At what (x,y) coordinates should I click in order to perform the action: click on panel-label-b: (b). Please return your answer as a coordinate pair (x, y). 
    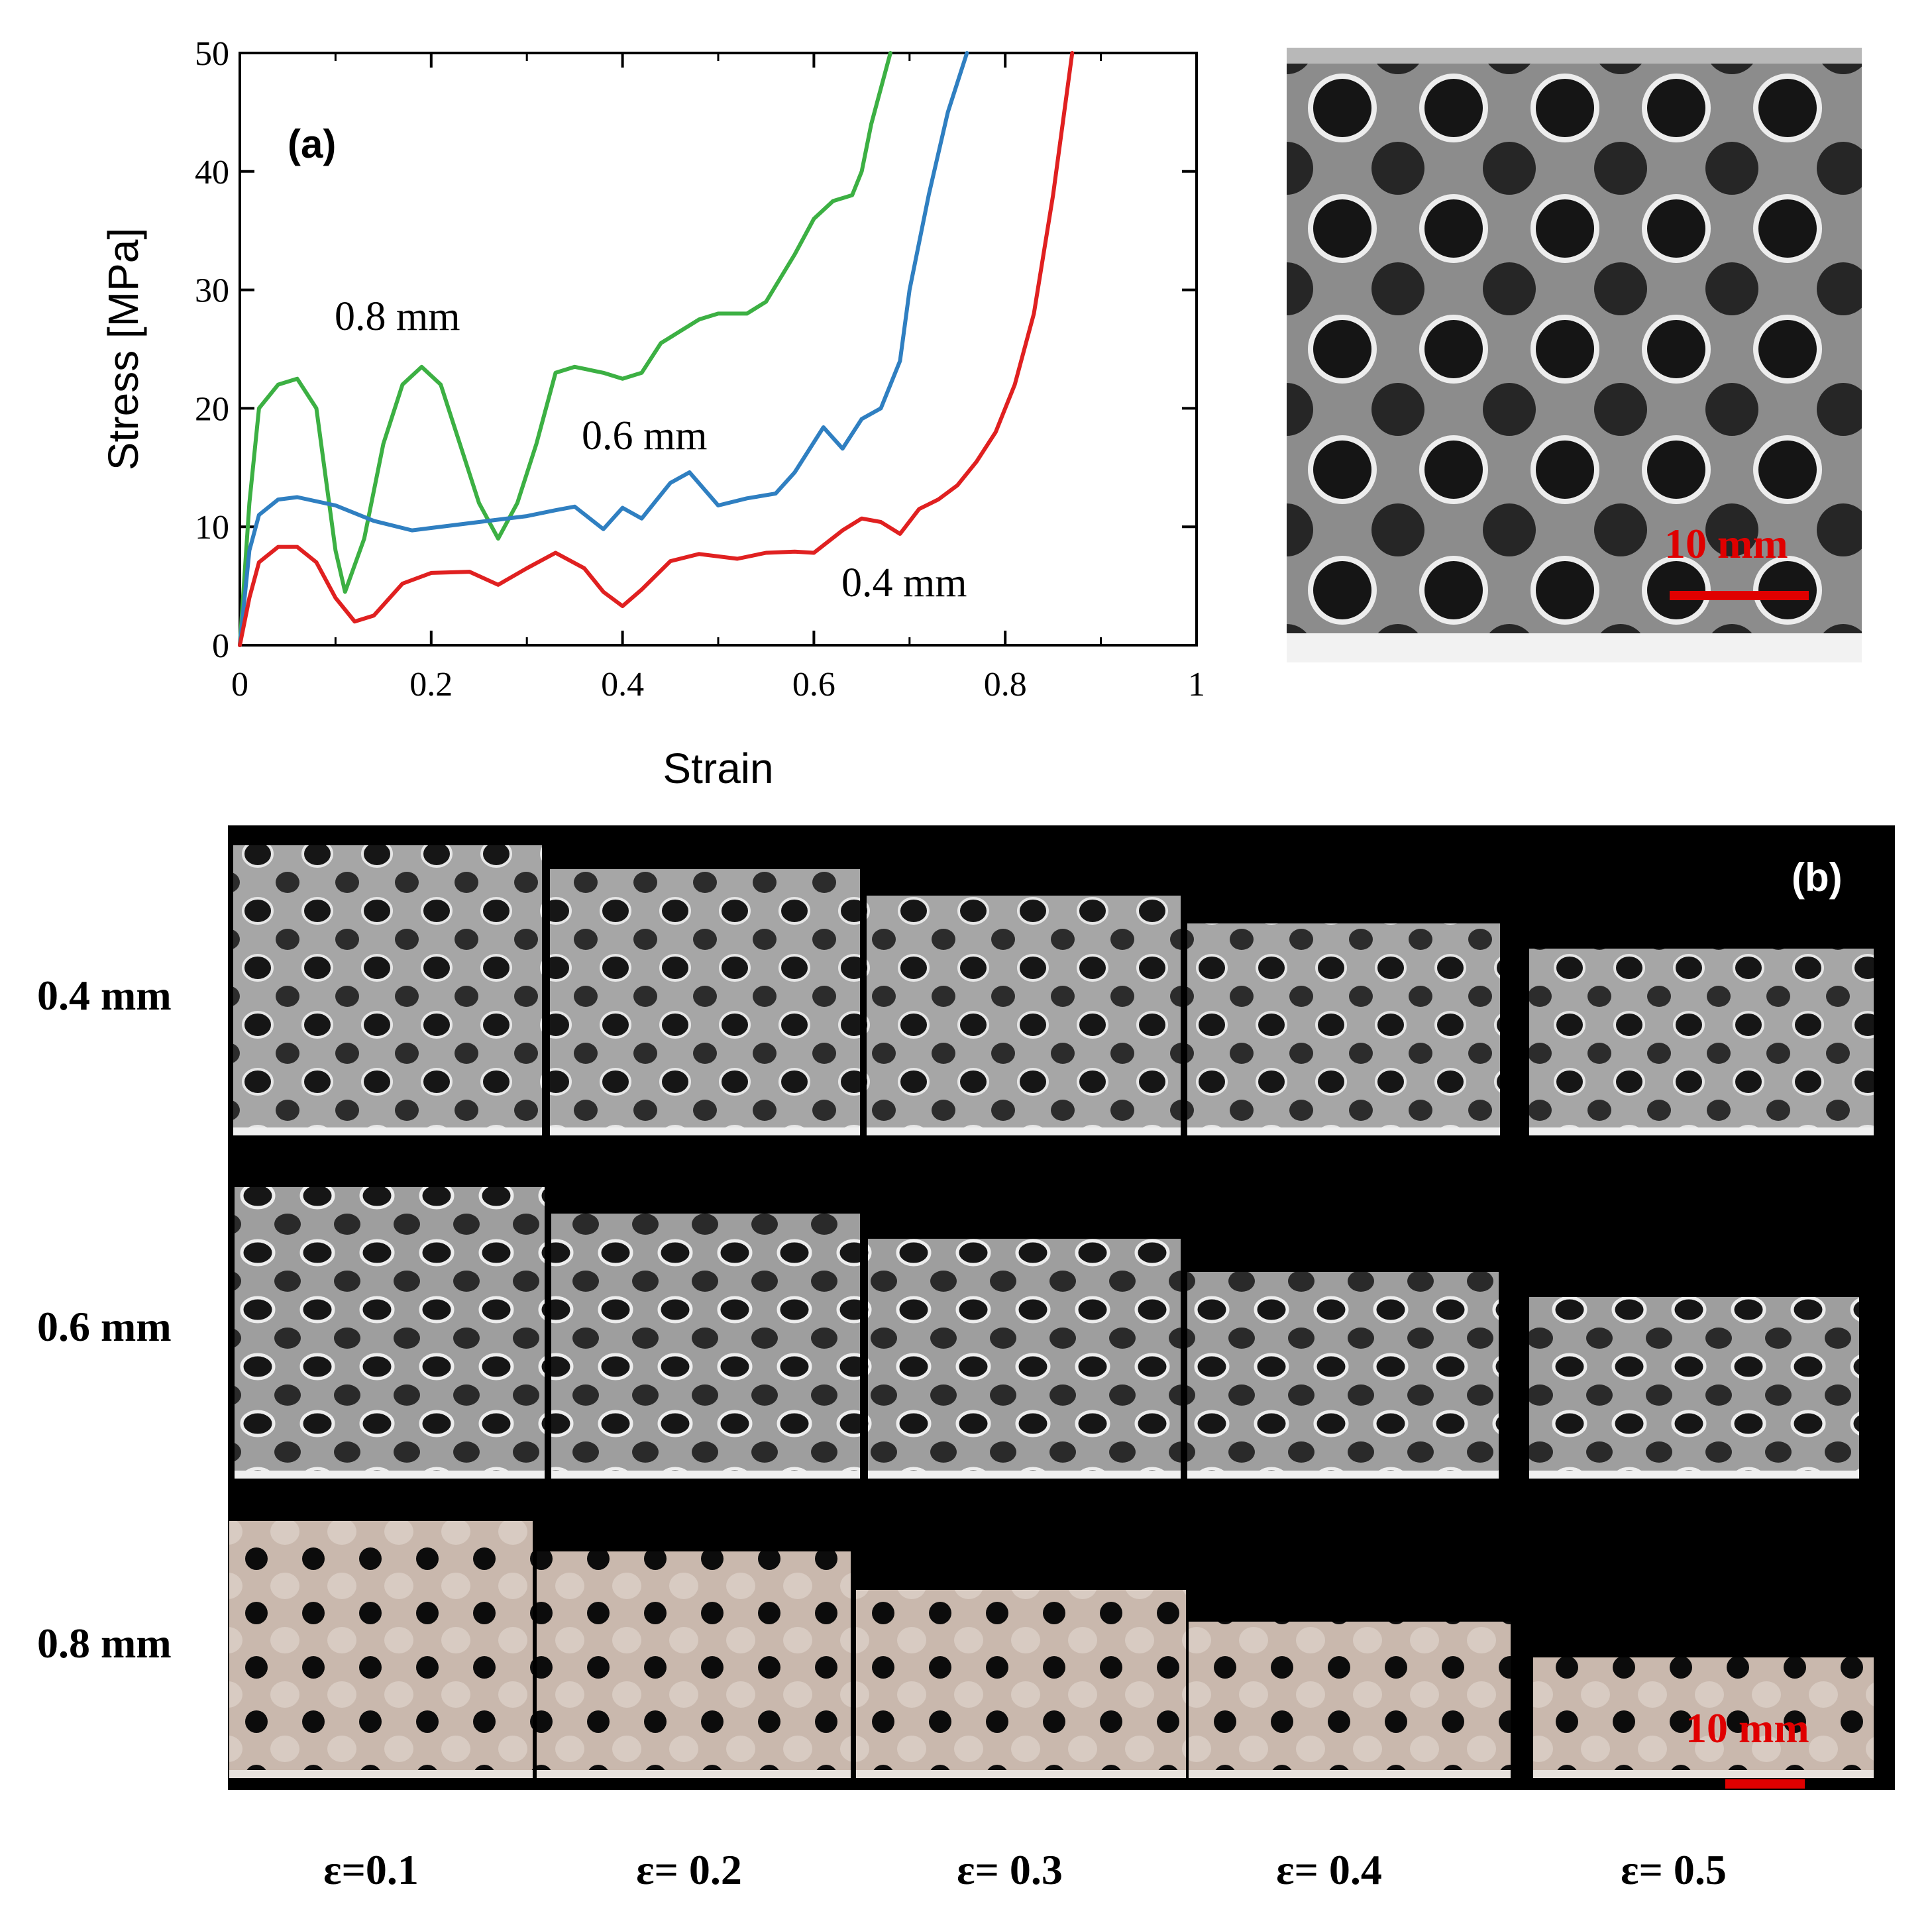
    Looking at the image, I should click on (1817, 877).